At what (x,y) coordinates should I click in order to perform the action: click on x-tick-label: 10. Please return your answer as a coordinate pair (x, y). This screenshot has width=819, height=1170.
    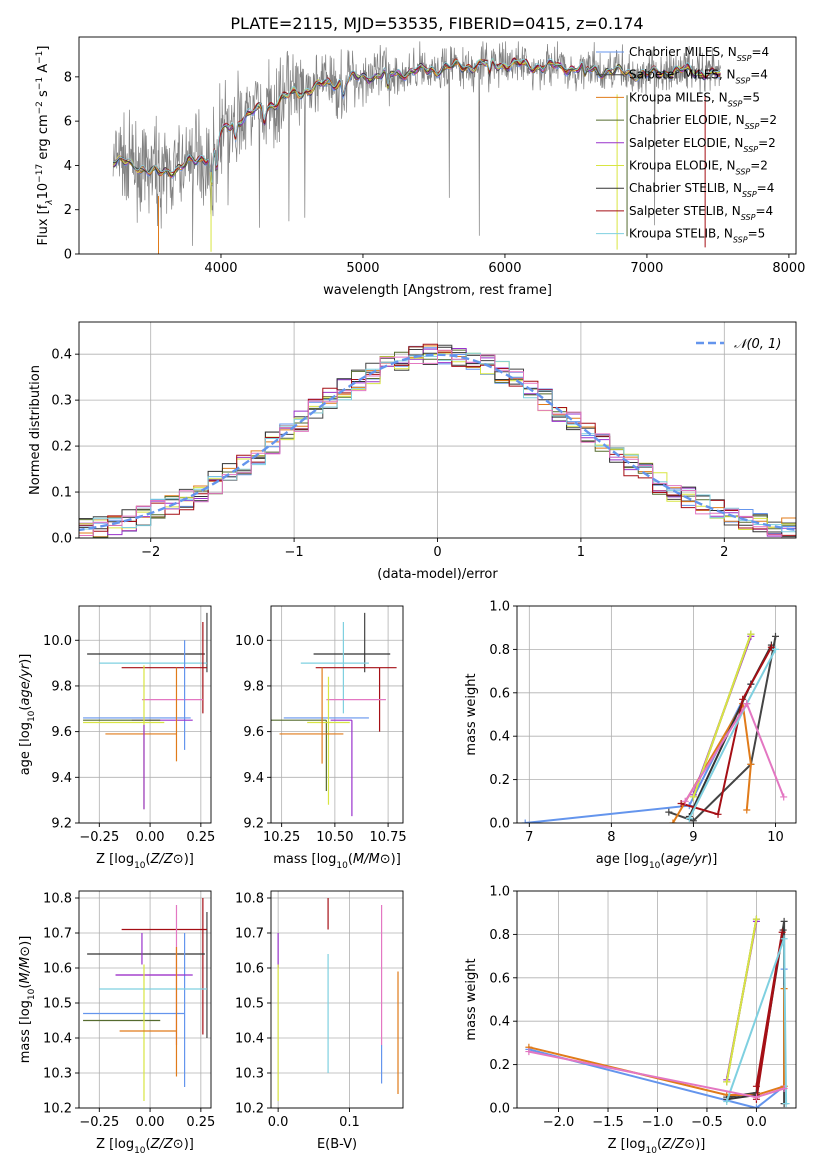
    Looking at the image, I should click on (775, 837).